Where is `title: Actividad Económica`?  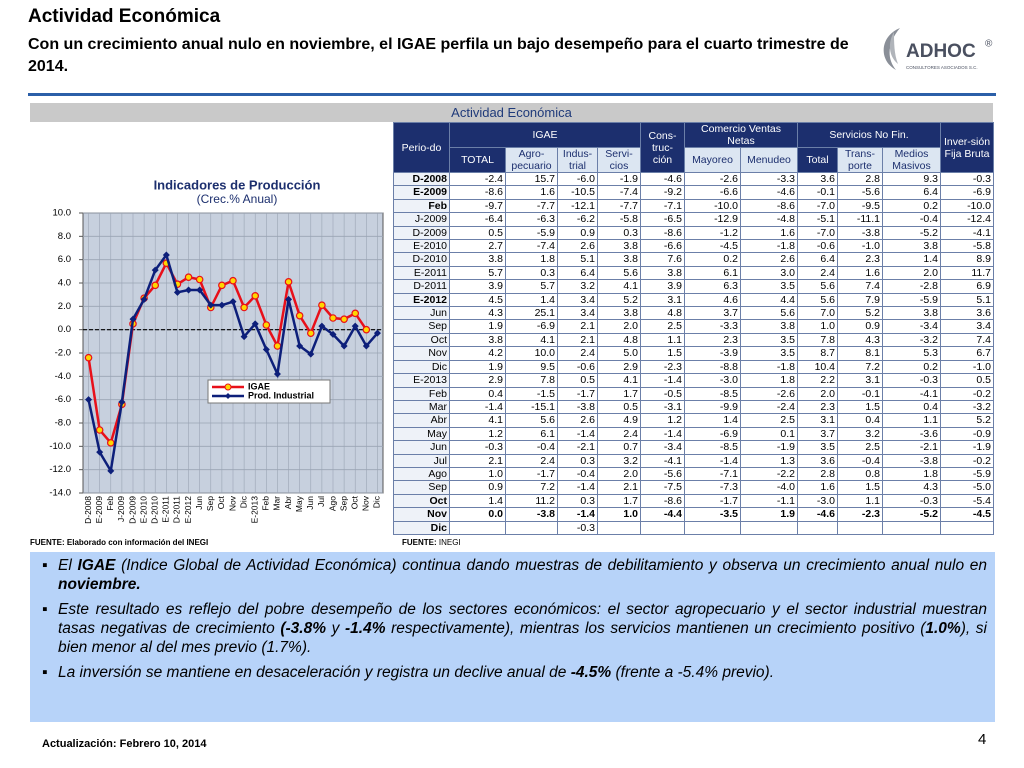 title: Actividad Económica is located at coordinates (124, 16).